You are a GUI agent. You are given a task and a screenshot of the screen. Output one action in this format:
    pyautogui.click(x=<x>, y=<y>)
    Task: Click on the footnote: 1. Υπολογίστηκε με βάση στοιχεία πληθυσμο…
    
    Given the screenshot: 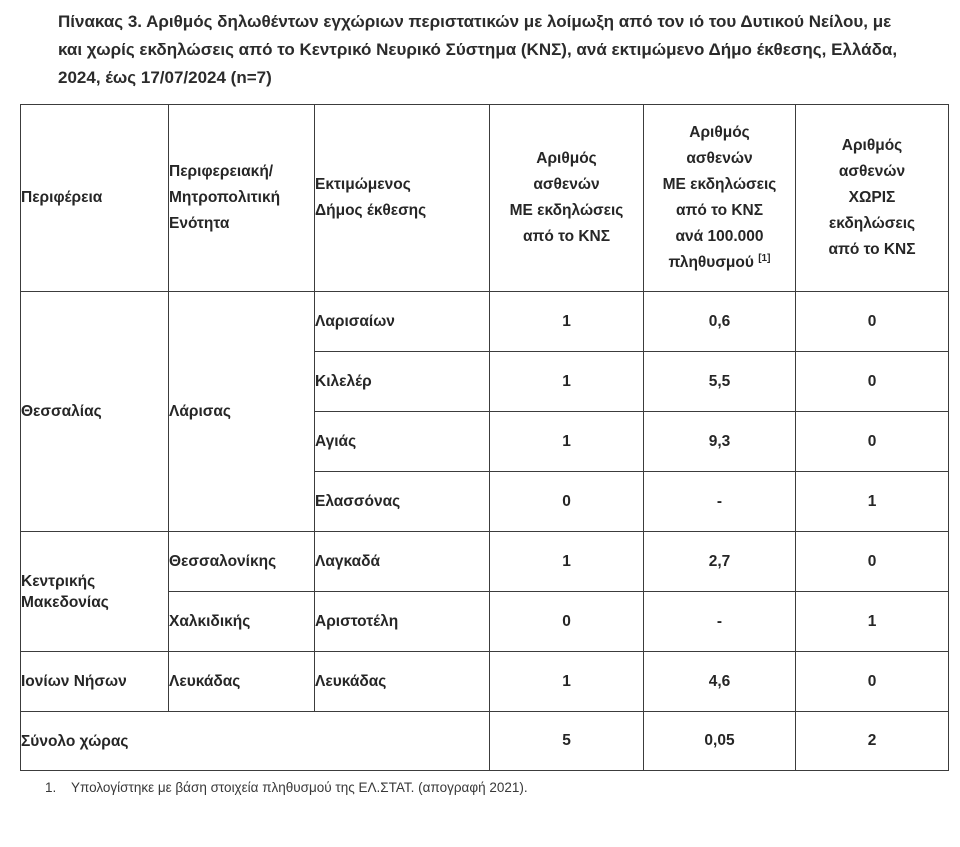 What is the action you would take?
    pyautogui.click(x=502, y=787)
    